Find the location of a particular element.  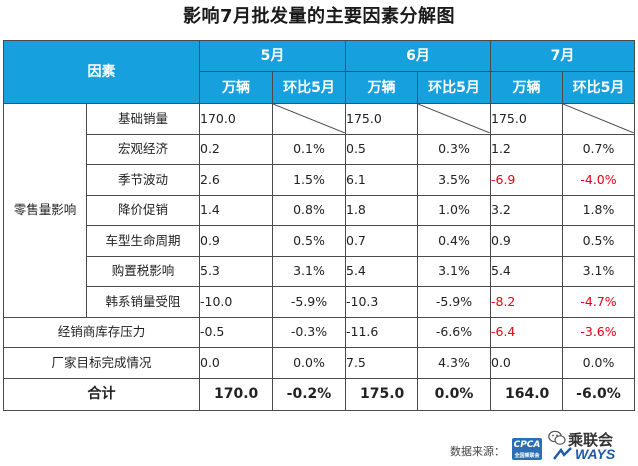

source-label: 数据来源： is located at coordinates (477, 451).